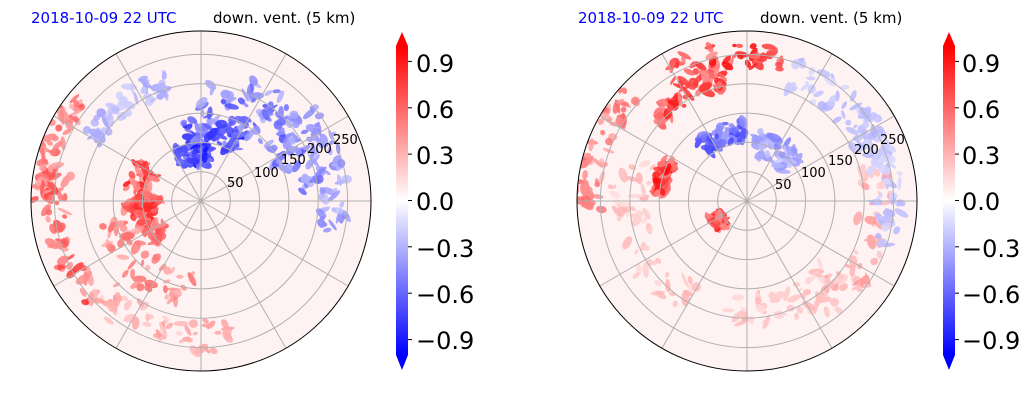 This screenshot has height=401, width=1036. What do you see at coordinates (410, 200) in the screenshot?
I see `panel-1-colorbar-tickmarks` at bounding box center [410, 200].